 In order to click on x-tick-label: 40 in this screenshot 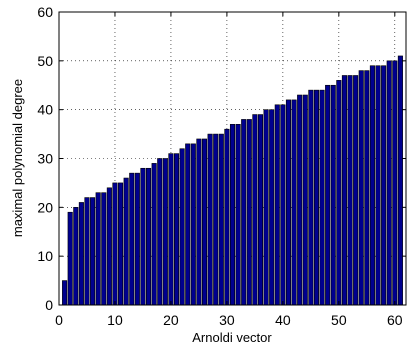, I will do `click(283, 320)`.